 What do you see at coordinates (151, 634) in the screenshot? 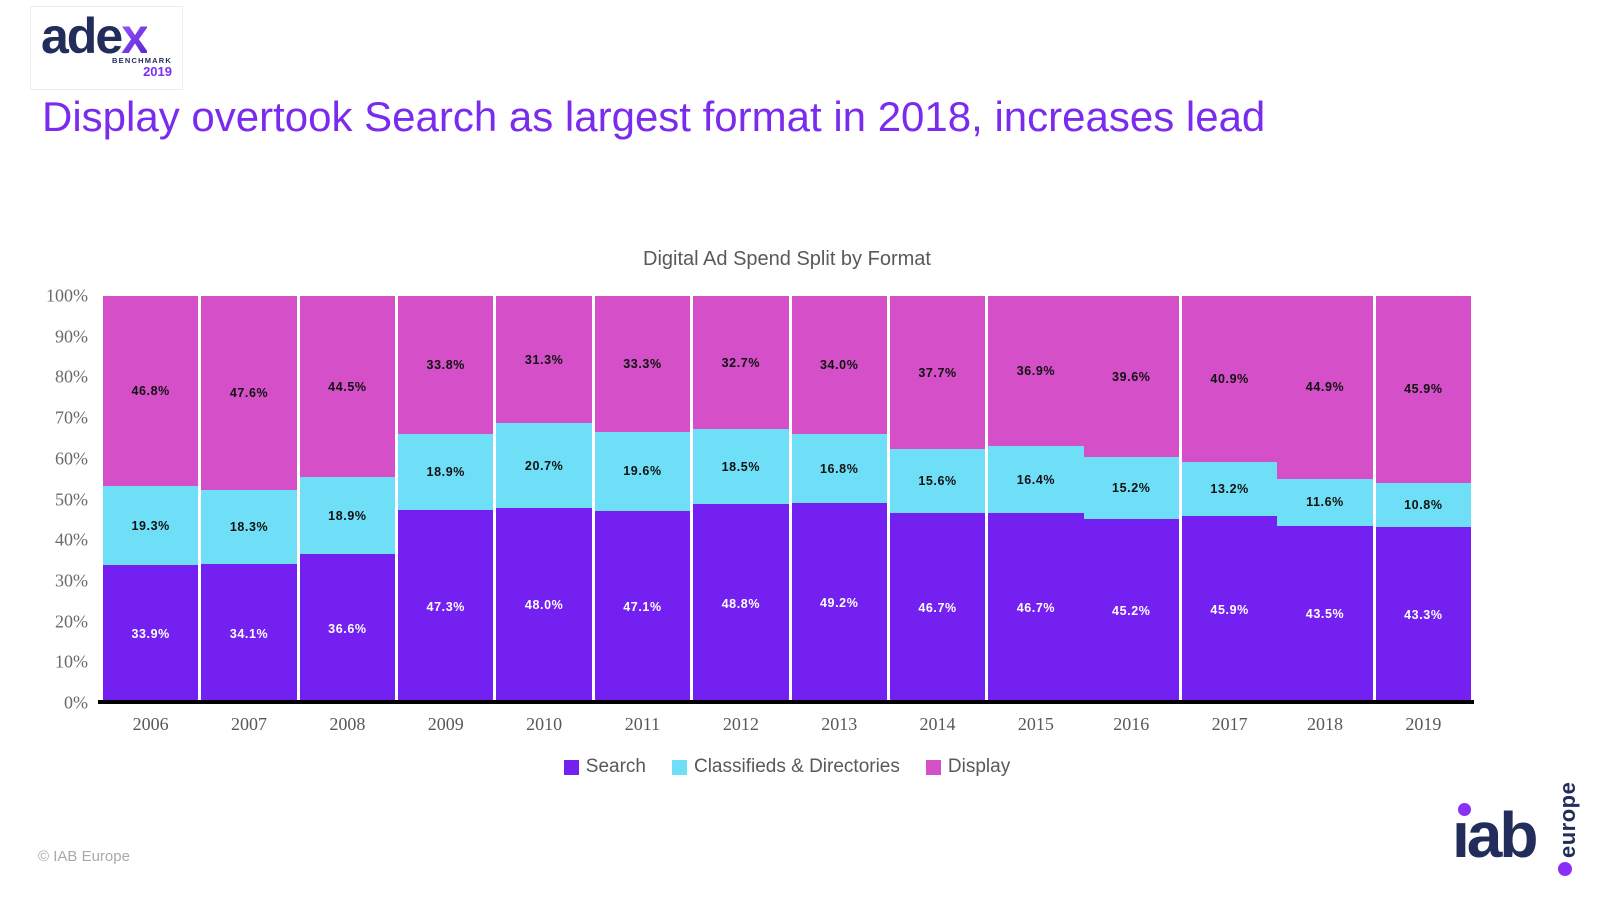
I see `bar-segment-search: 33.9%` at bounding box center [151, 634].